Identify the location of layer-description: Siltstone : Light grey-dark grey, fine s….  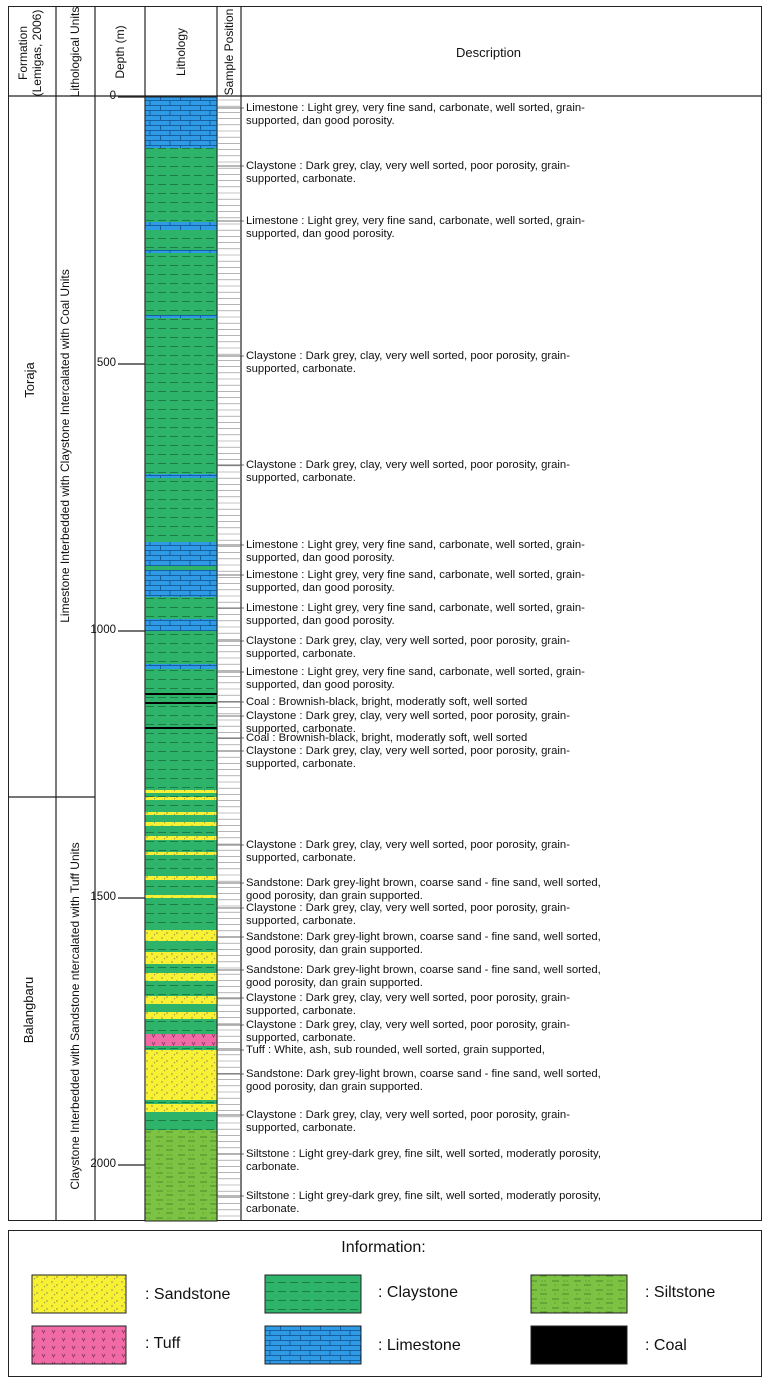
(423, 1203).